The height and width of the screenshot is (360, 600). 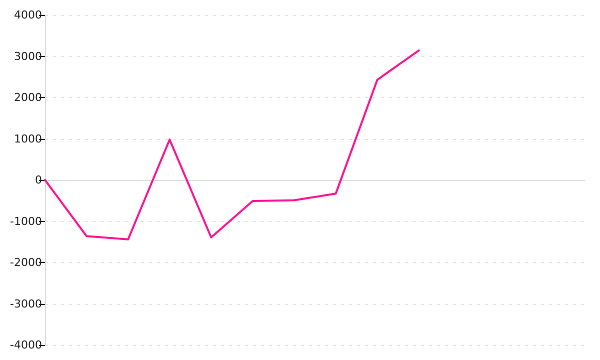 What do you see at coordinates (28, 139) in the screenshot?
I see `y-tick-label: 1000` at bounding box center [28, 139].